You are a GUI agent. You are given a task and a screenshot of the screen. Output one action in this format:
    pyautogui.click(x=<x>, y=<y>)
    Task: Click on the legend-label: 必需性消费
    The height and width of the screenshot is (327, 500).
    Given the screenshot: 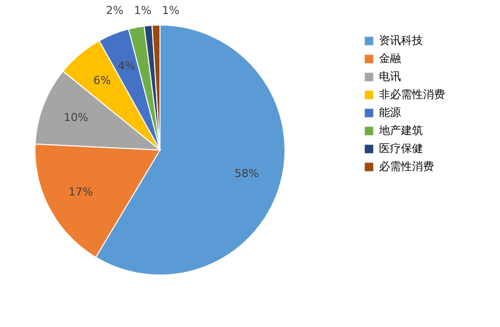 What is the action you would take?
    pyautogui.click(x=406, y=166)
    